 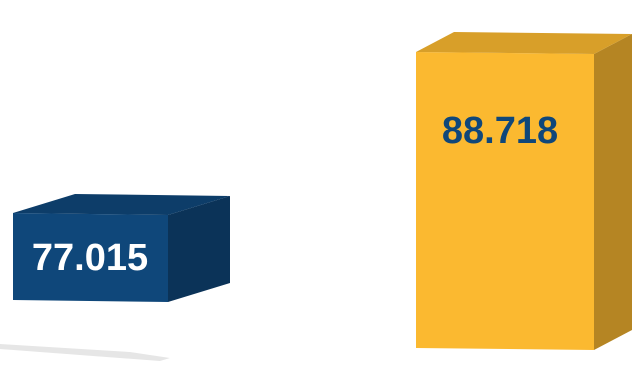 I want to click on data-label-1: 77.015, so click(x=90, y=258).